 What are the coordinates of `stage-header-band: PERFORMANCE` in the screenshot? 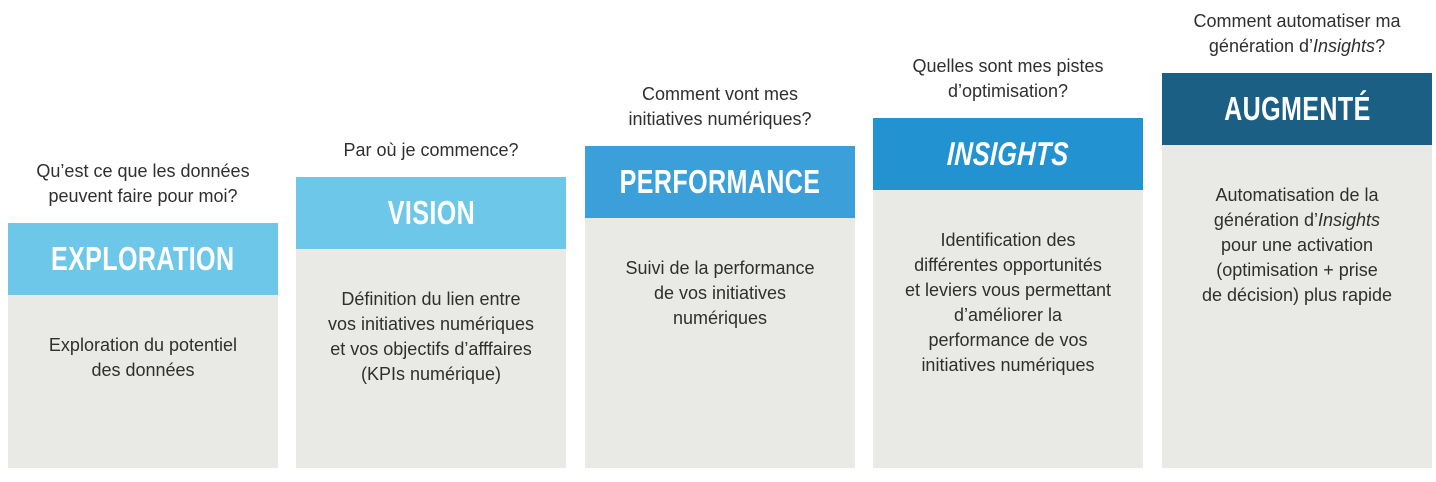 It's located at (720, 182).